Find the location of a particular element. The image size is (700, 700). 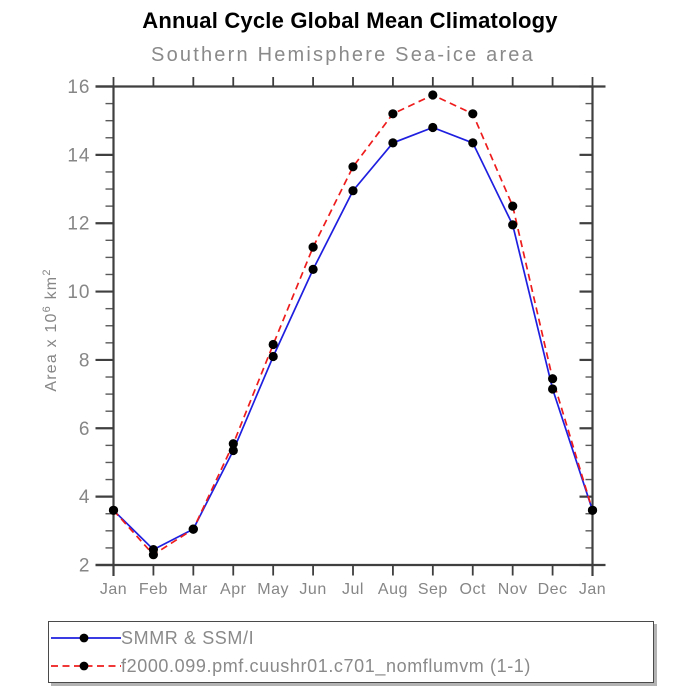

svg-text: 6 is located at coordinates (85, 429).